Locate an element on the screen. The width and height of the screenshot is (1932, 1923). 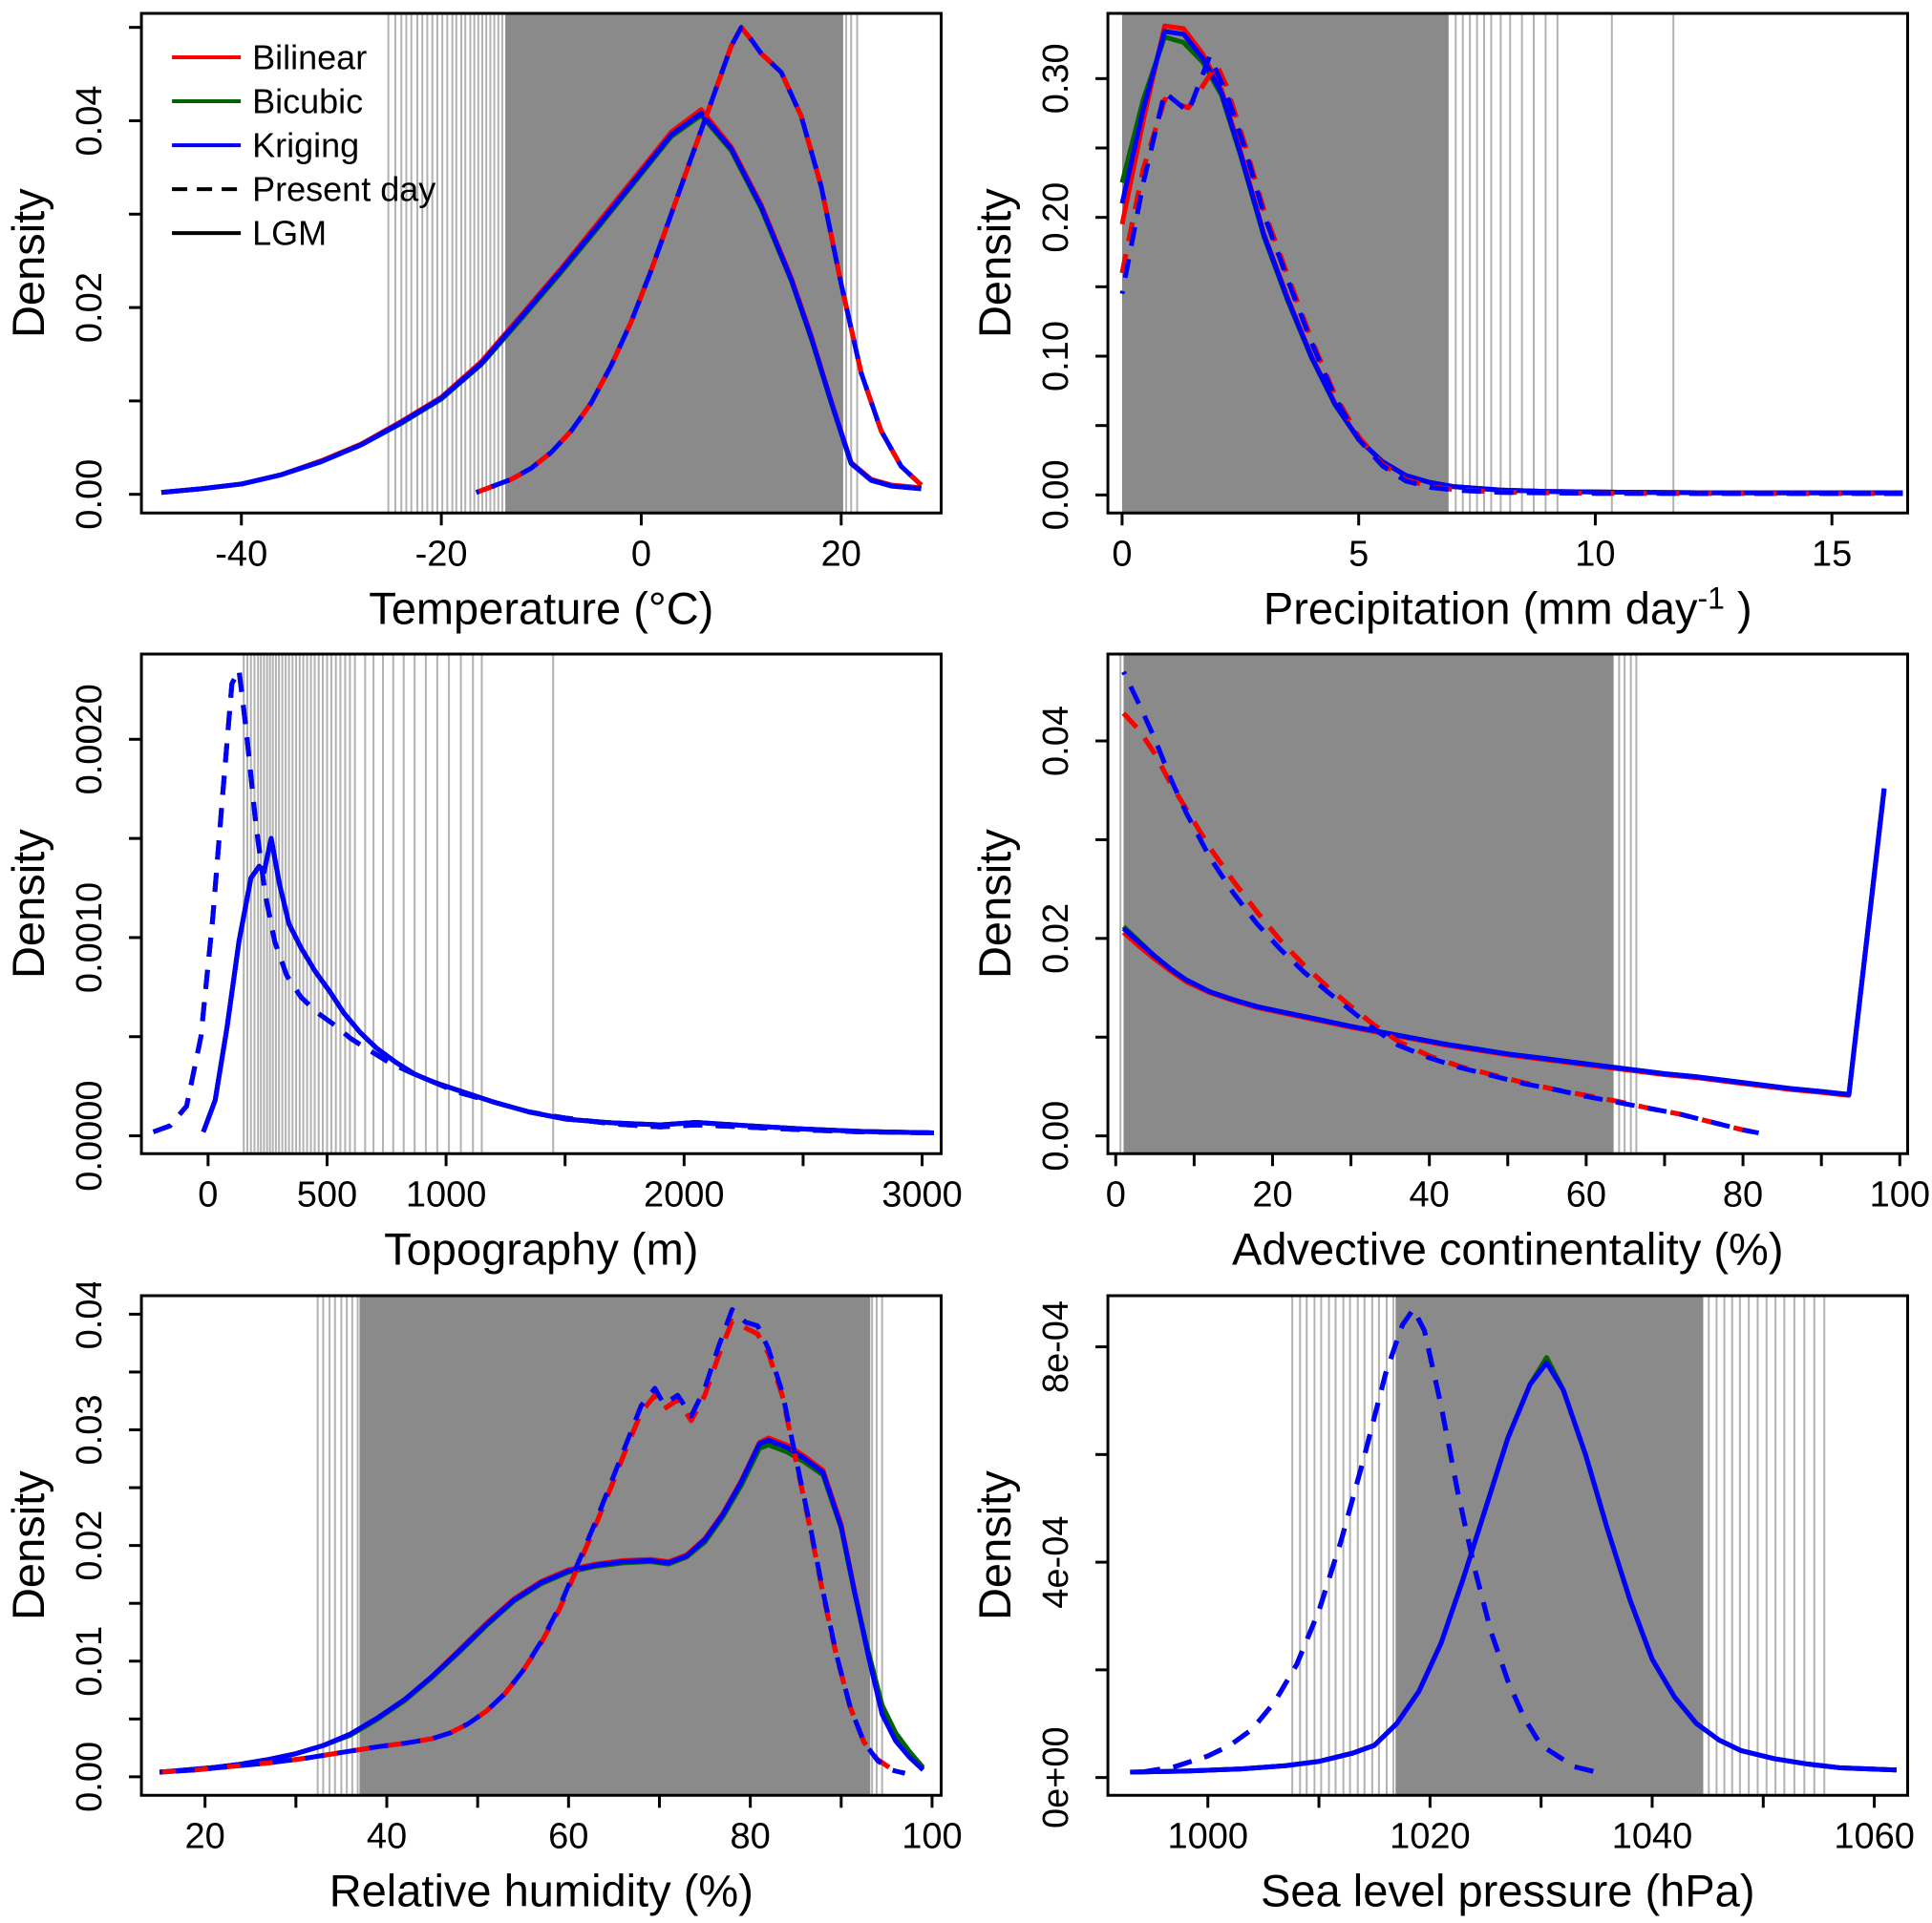
advective-continentality-x-tick-label: 60 is located at coordinates (1585, 1195).